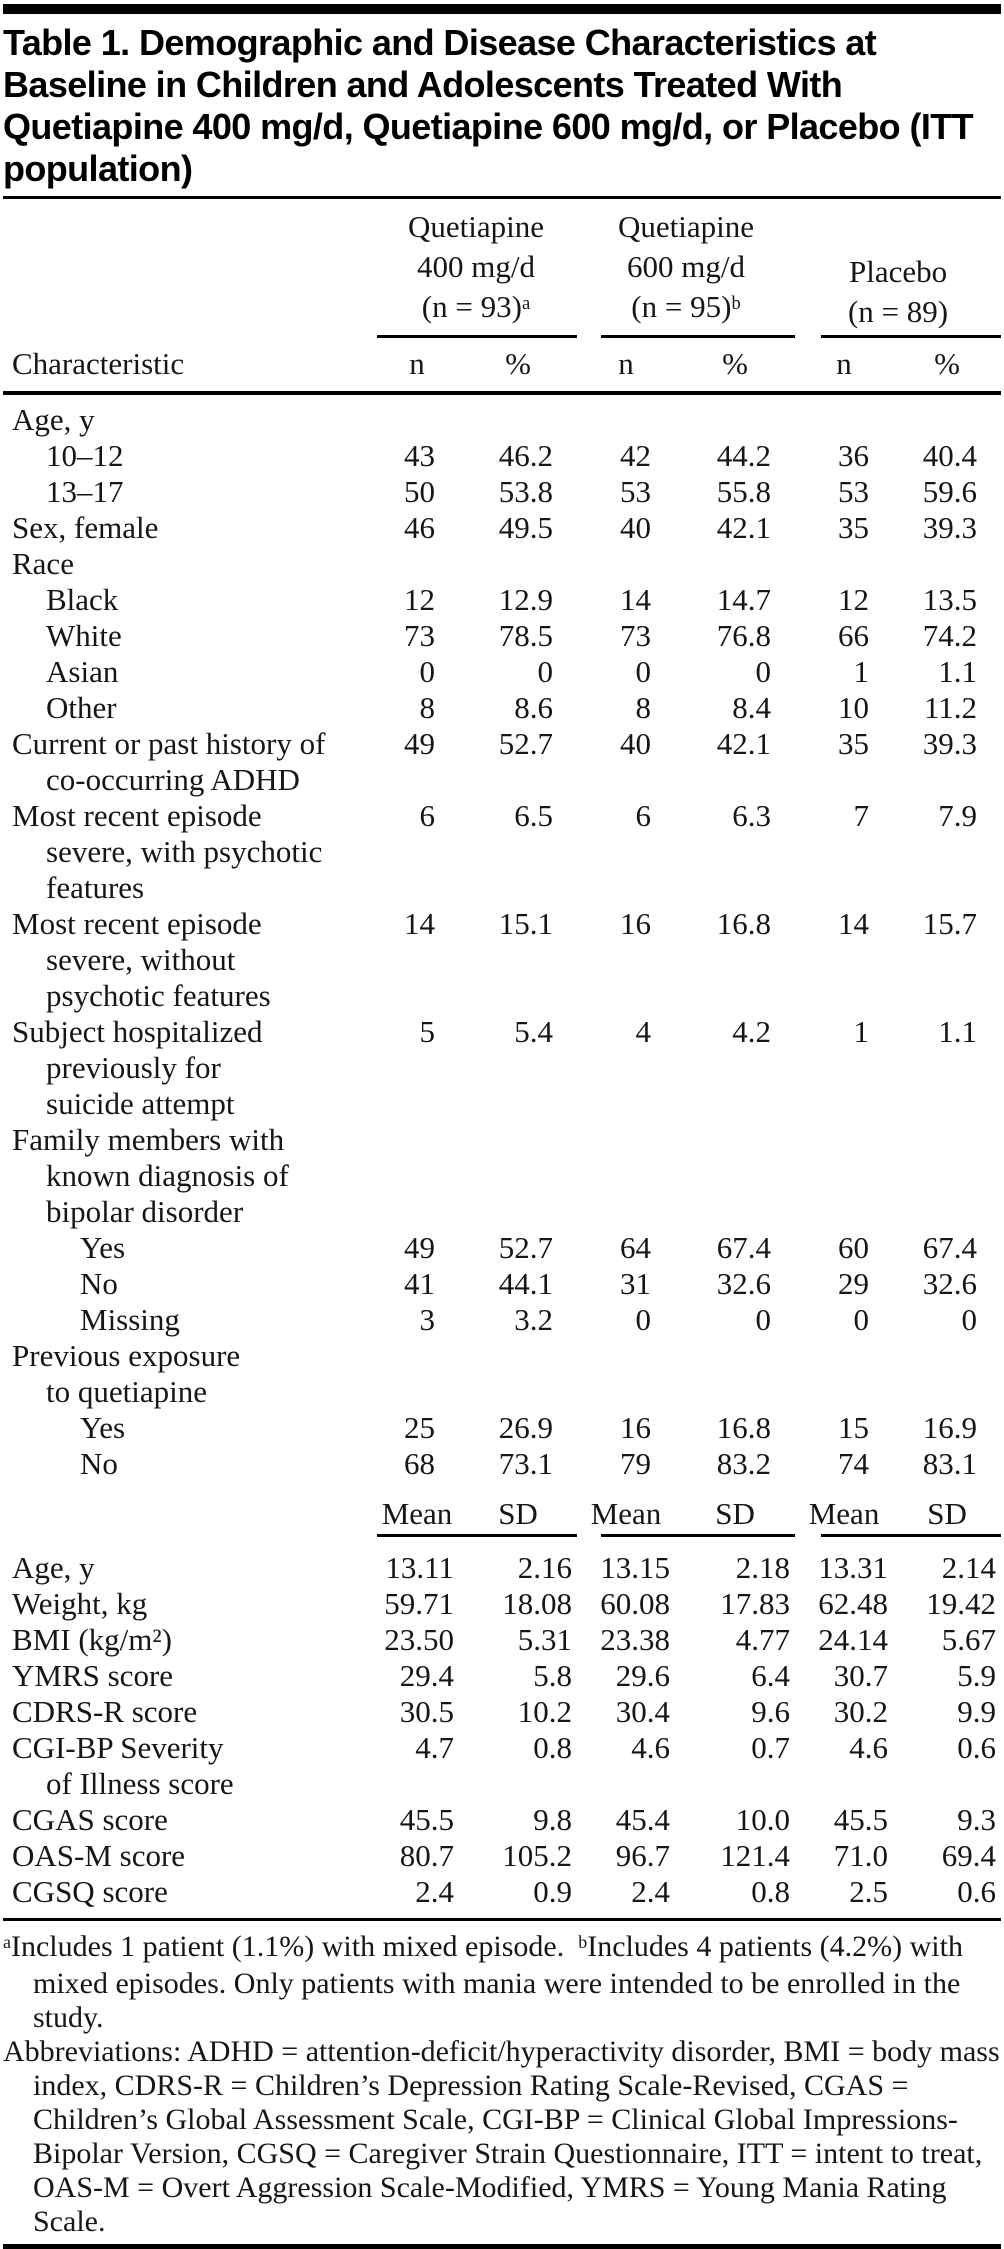 The height and width of the screenshot is (2249, 1004). I want to click on value-cell: 55.8, so click(744, 491).